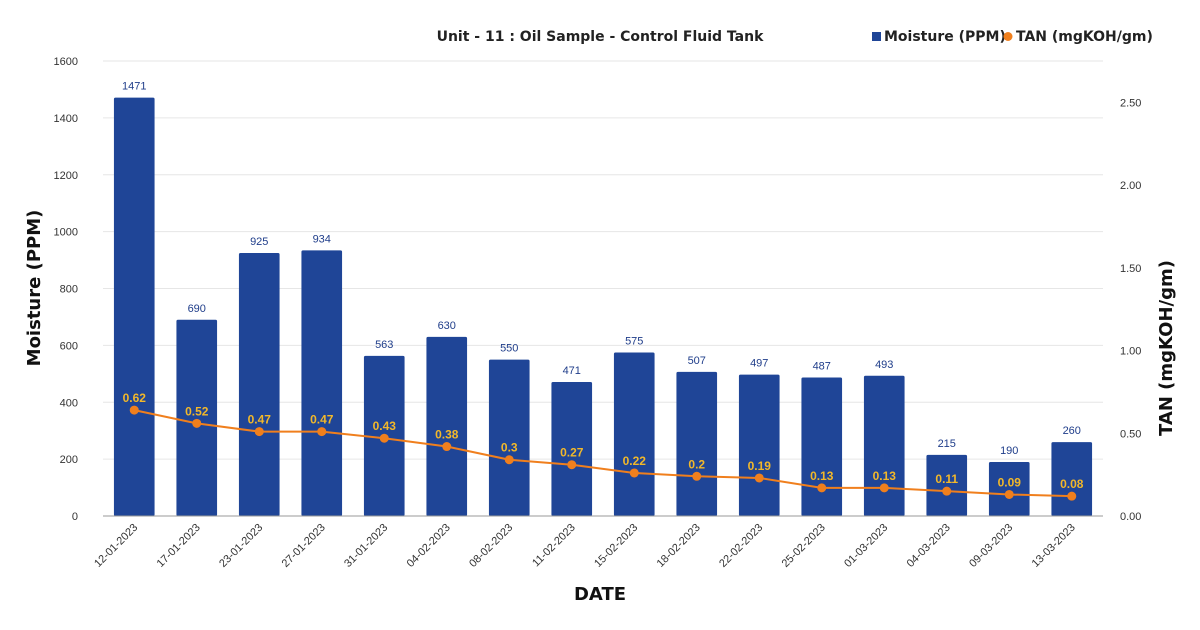  What do you see at coordinates (1130, 103) in the screenshot?
I see `y2-tick-label: 2.50` at bounding box center [1130, 103].